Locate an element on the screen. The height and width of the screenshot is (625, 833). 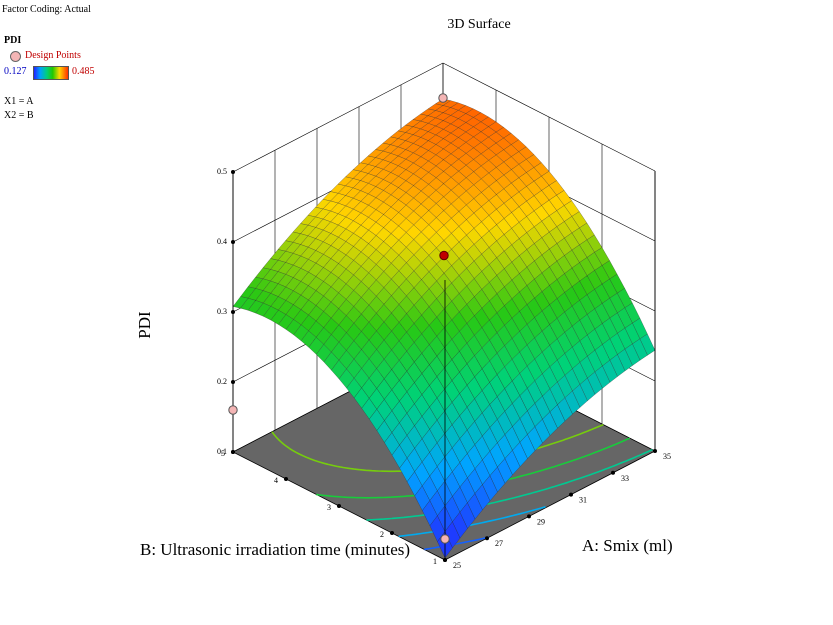
z-tick-label: 0.2 is located at coordinates (222, 381).